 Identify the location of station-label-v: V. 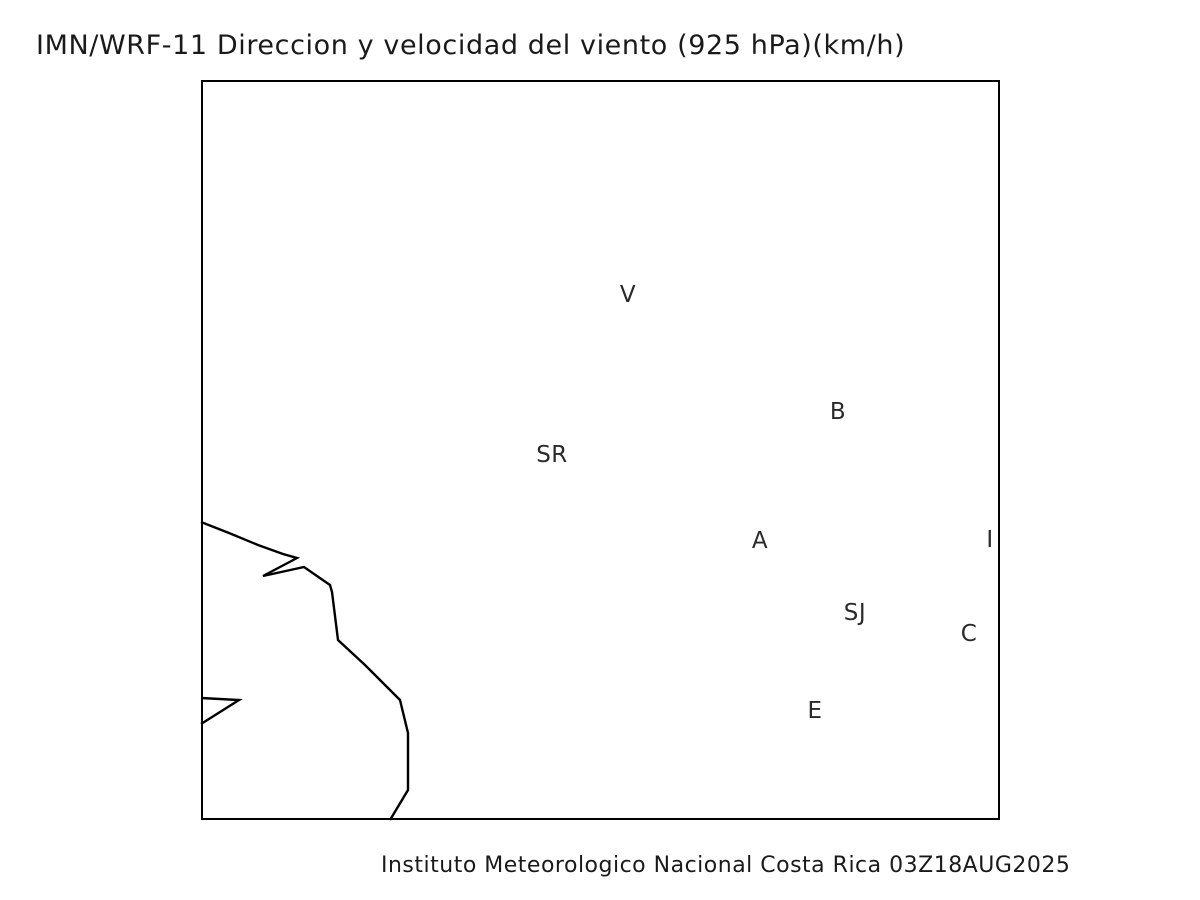
(628, 295).